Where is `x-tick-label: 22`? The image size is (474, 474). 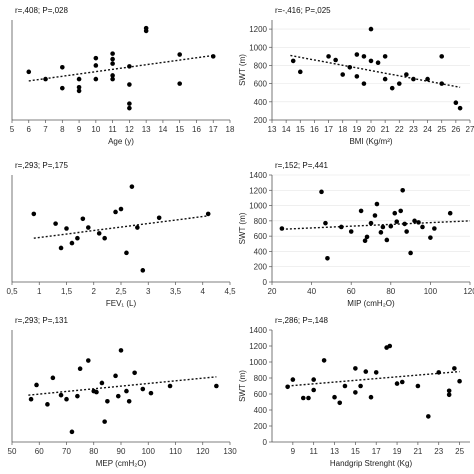 x-tick-label: 22 is located at coordinates (399, 129).